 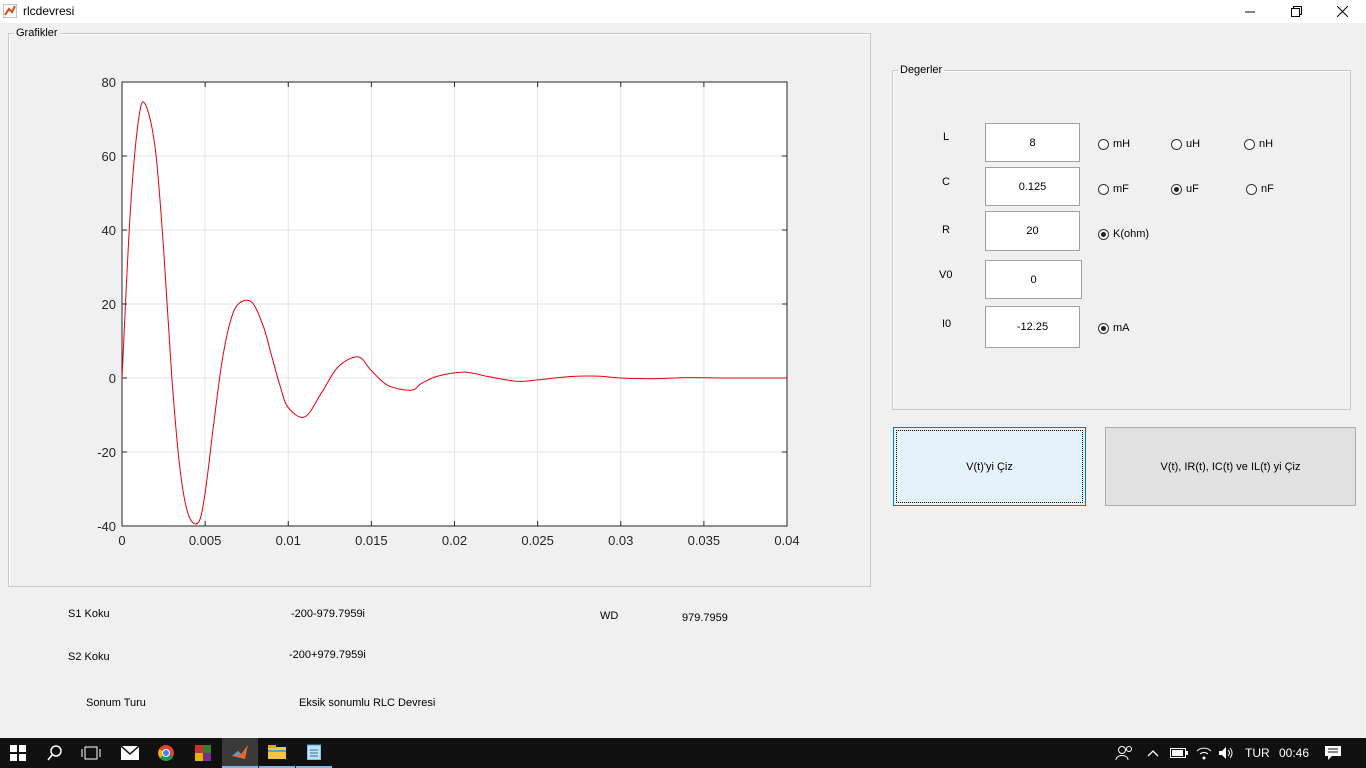 I want to click on i0-value-input, so click(x=1032, y=327).